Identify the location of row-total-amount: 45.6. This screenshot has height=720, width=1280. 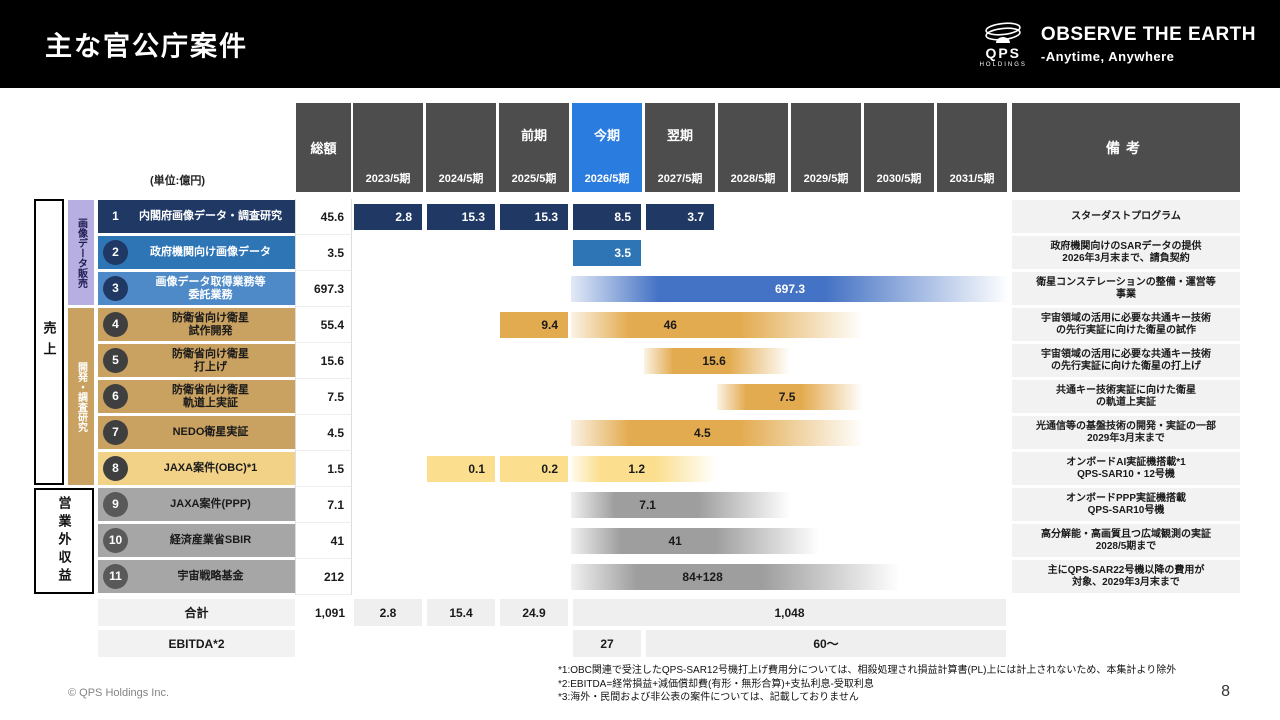
(323, 217).